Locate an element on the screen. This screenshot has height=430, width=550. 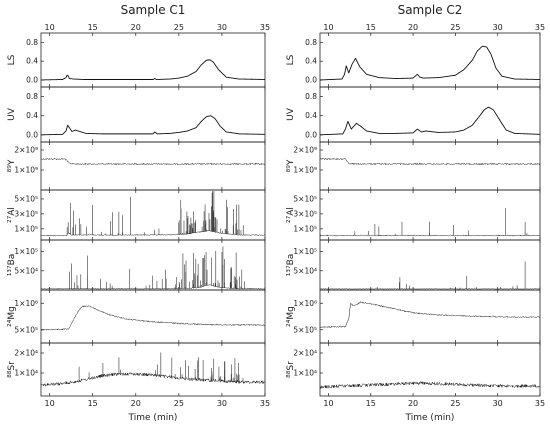
panel-UV: 0.0 0.4 0.8 UV is located at coordinates (413, 114).